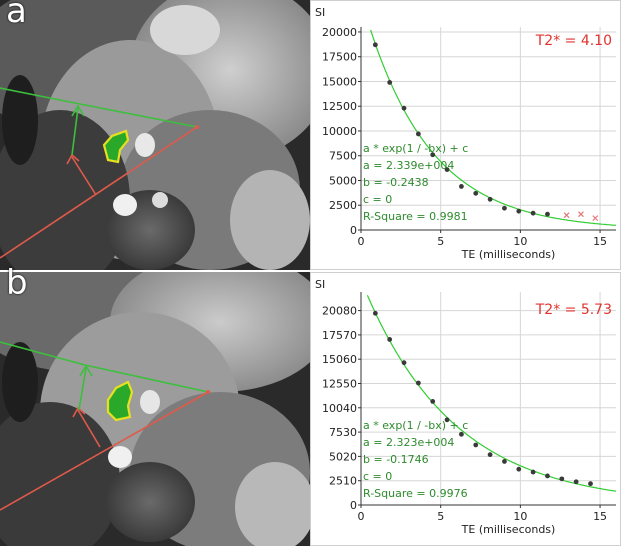 The width and height of the screenshot is (621, 546). Describe the element at coordinates (343, 205) in the screenshot. I see `y-tick-label: 2500` at that location.